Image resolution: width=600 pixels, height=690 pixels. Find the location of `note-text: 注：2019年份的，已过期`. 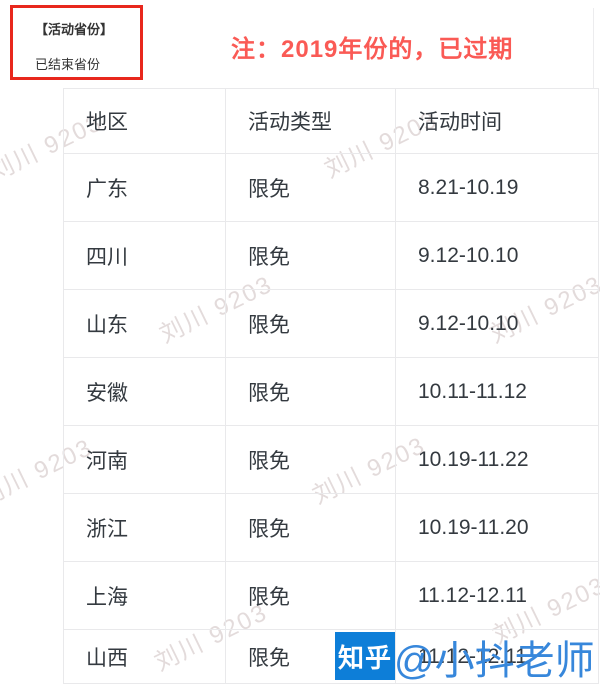

note-text: 注：2019年份的，已过期 is located at coordinates (372, 49).